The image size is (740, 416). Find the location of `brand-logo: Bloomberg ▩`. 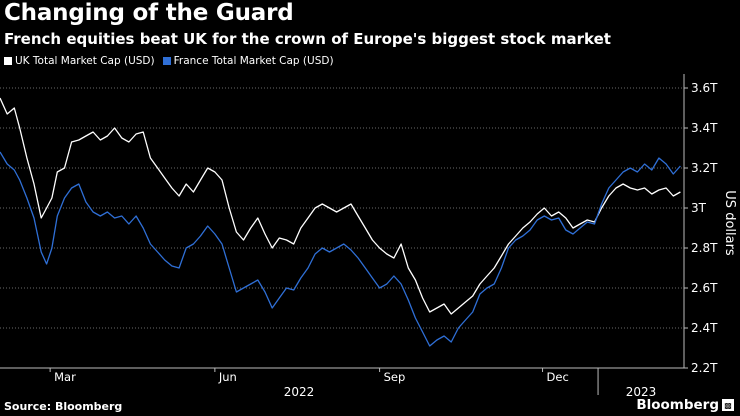

brand-logo: Bloomberg ▩ is located at coordinates (685, 405).